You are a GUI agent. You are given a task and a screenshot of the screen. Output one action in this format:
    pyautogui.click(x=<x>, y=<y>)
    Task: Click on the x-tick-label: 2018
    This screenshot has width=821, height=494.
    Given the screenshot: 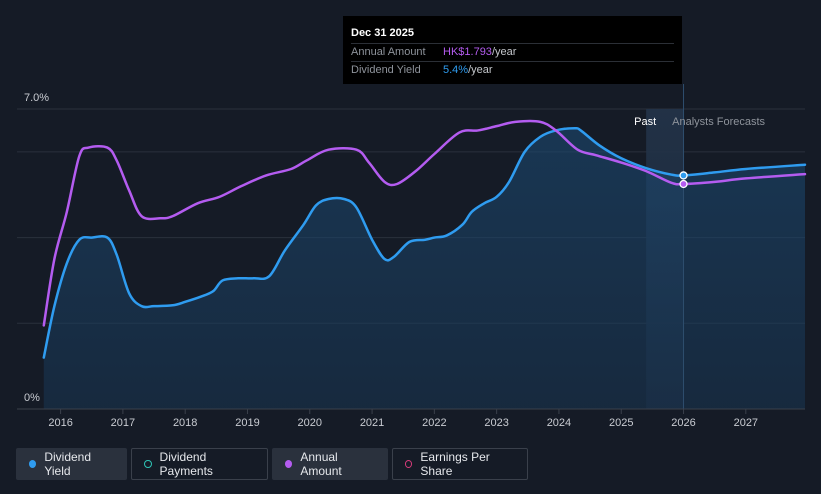 What is the action you would take?
    pyautogui.click(x=185, y=423)
    